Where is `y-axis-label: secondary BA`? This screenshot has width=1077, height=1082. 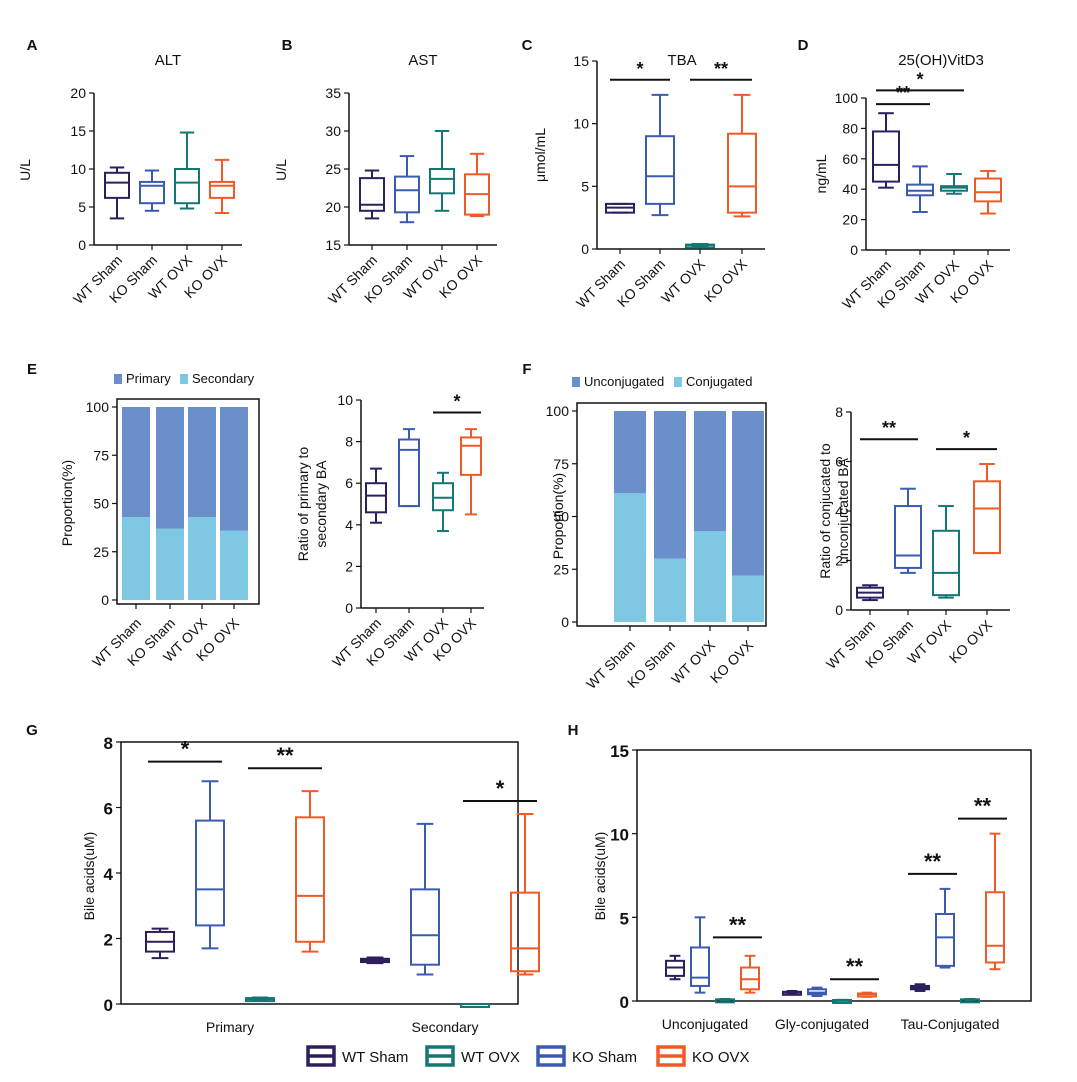
y-axis-label: secondary BA is located at coordinates (321, 504).